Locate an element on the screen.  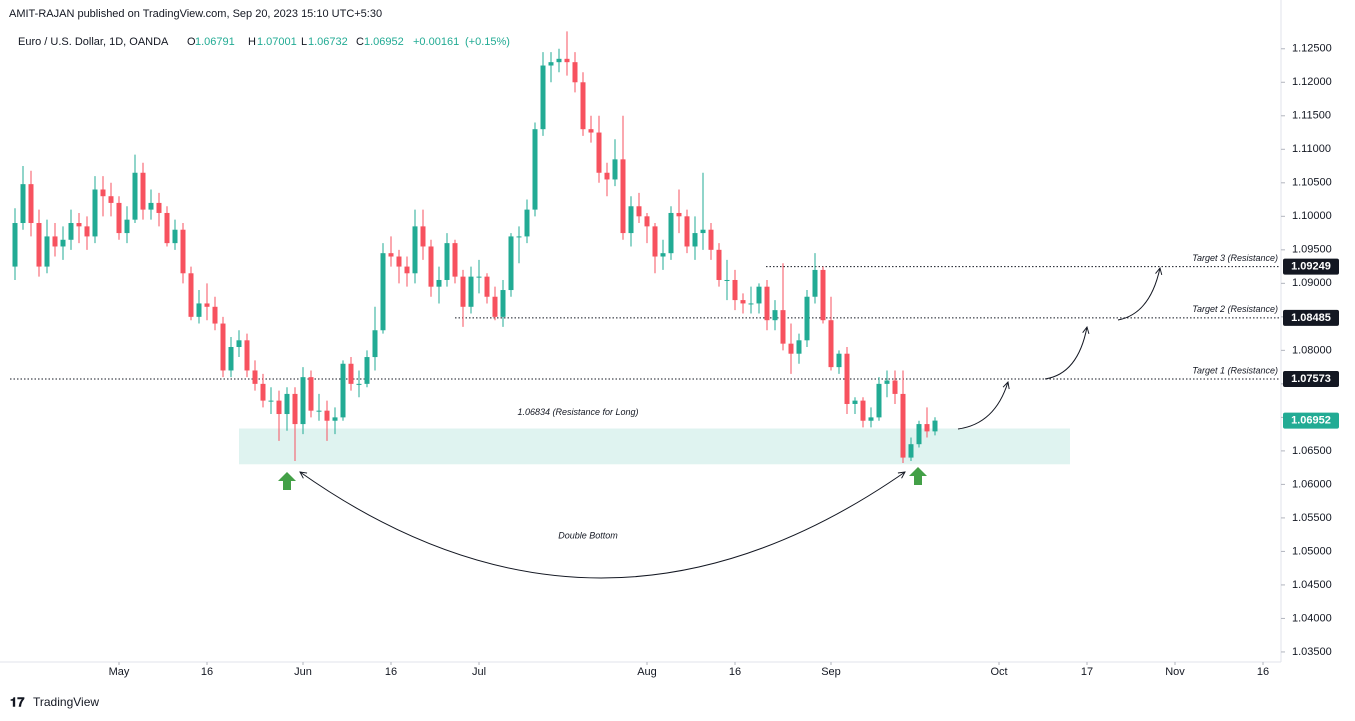
x-tick-label: Oct is located at coordinates (998, 672).